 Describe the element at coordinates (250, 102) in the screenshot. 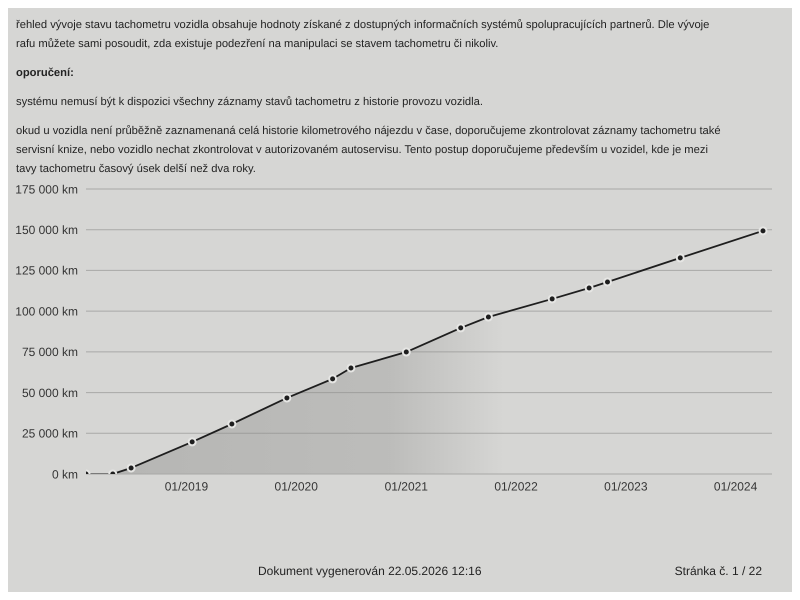

I see `text: systému nemusí být k dispozici všechny záznamy stavů tachometru z historie provozu vozidla.` at that location.